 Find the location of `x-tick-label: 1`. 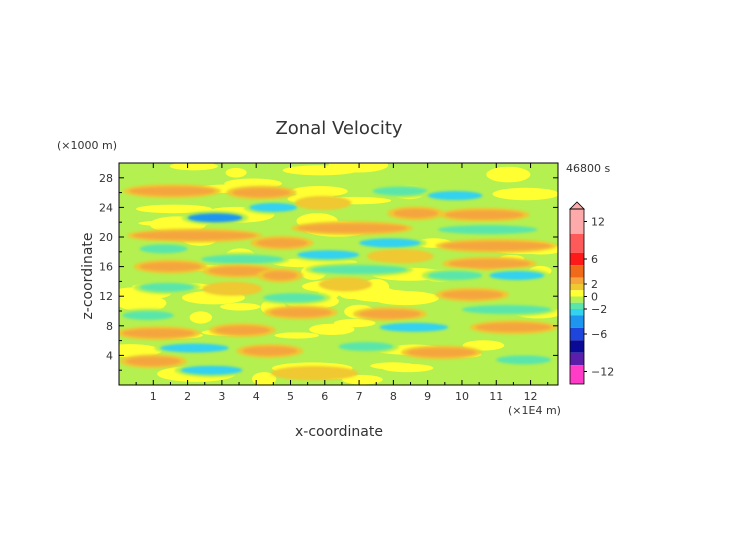

x-tick-label: 1 is located at coordinates (153, 396).